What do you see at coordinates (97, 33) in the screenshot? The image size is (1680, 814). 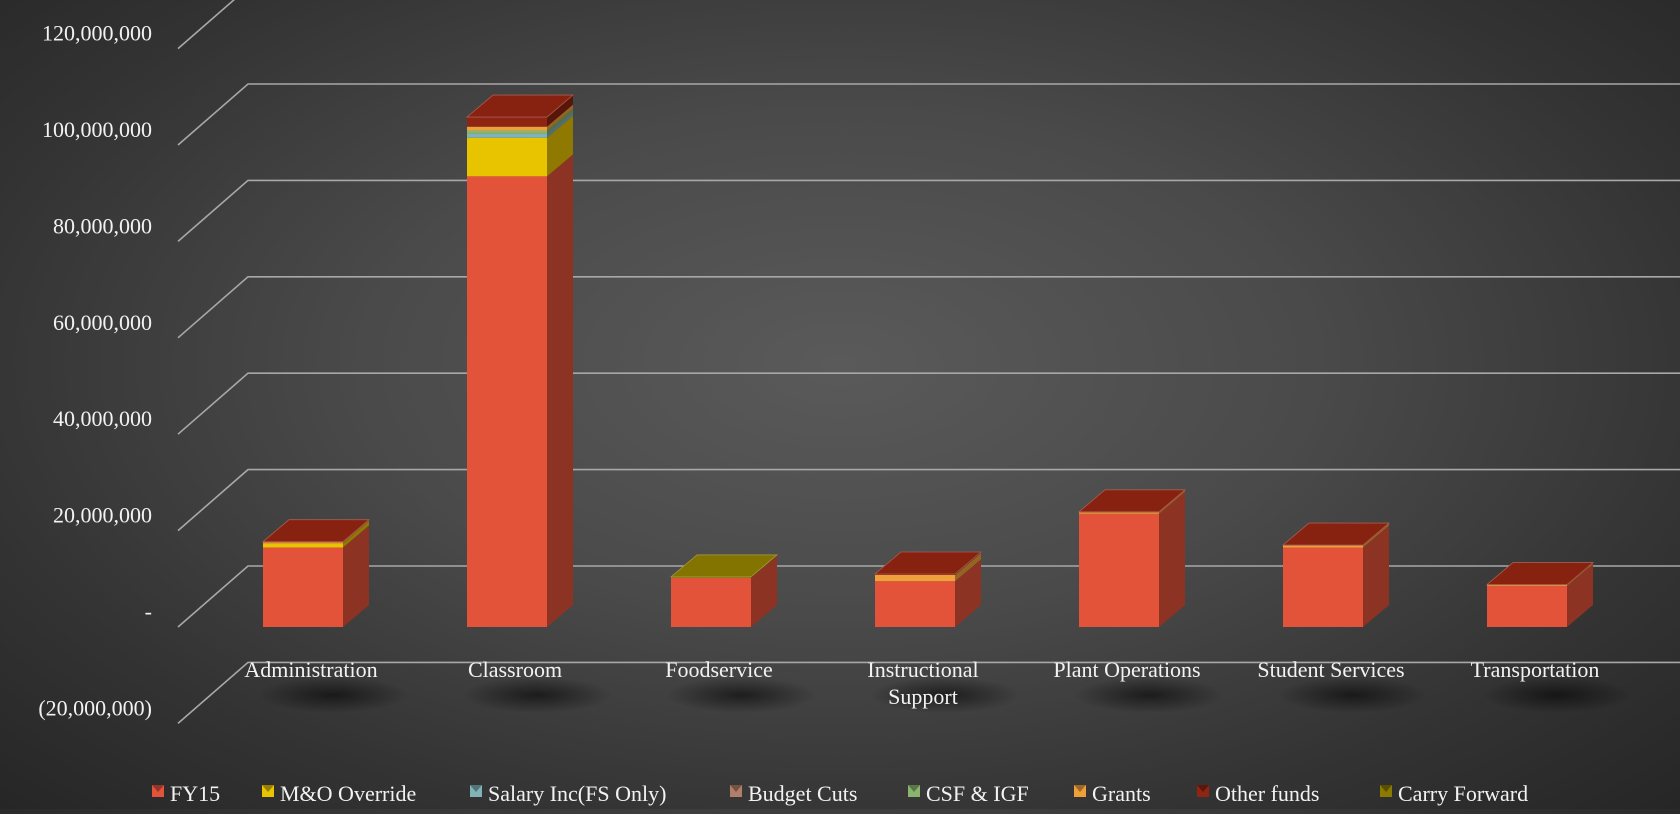 I see `y-tick-label: 120,000,000` at bounding box center [97, 33].